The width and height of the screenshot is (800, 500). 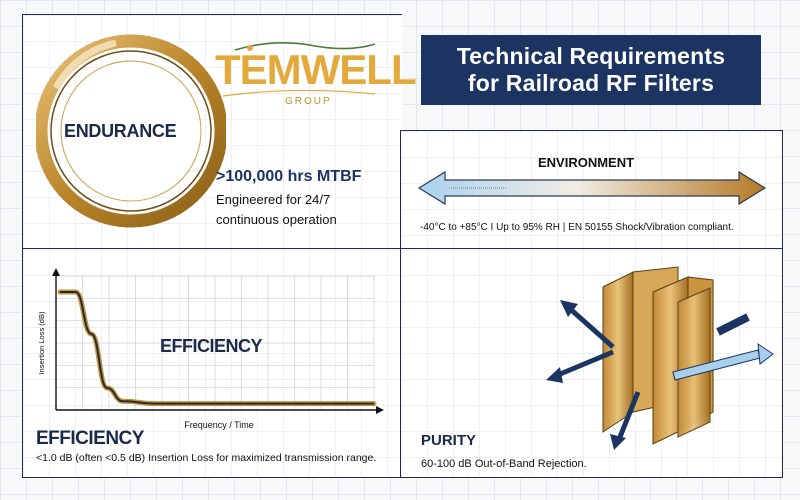 What do you see at coordinates (41, 342) in the screenshot?
I see `chart-y-label: Insertion Loss (dB)` at bounding box center [41, 342].